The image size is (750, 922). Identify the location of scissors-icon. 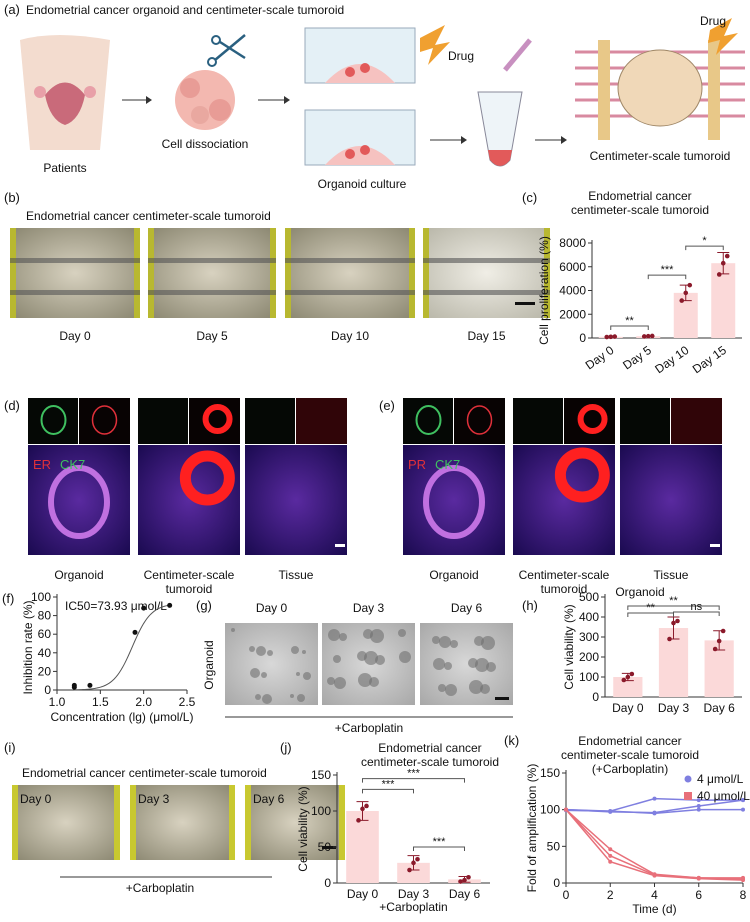
(226, 50).